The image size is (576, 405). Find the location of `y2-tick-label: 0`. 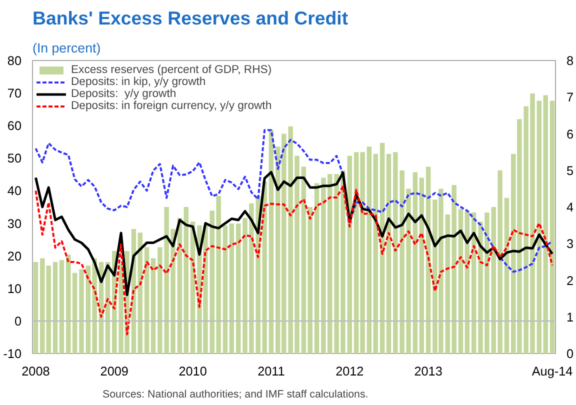

y2-tick-label: 0 is located at coordinates (570, 354).